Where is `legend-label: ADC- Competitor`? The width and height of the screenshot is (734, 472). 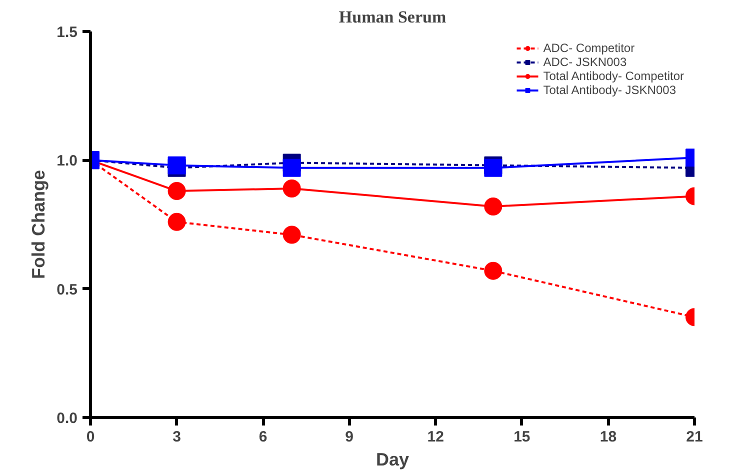 legend-label: ADC- Competitor is located at coordinates (589, 48).